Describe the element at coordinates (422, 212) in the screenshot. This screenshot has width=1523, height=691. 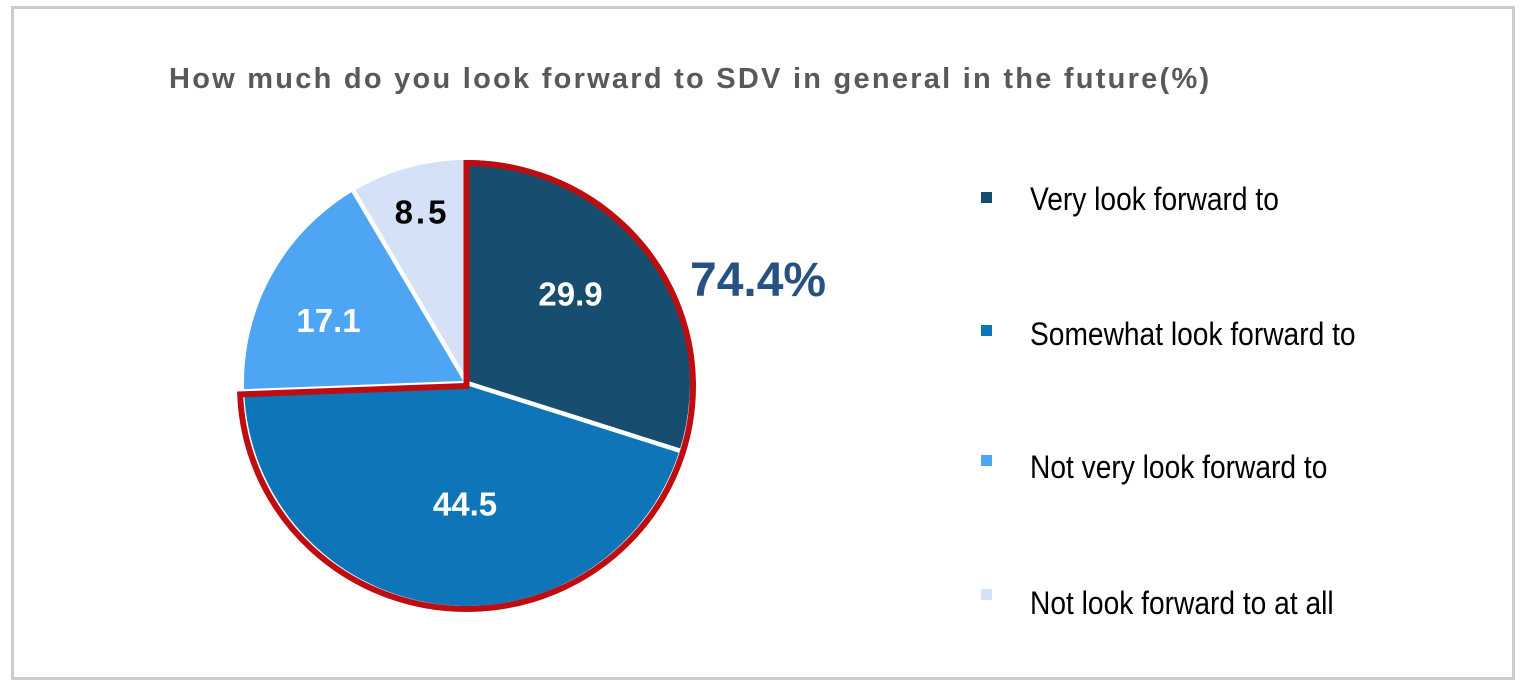
I see `svg-text: 8.5` at that location.